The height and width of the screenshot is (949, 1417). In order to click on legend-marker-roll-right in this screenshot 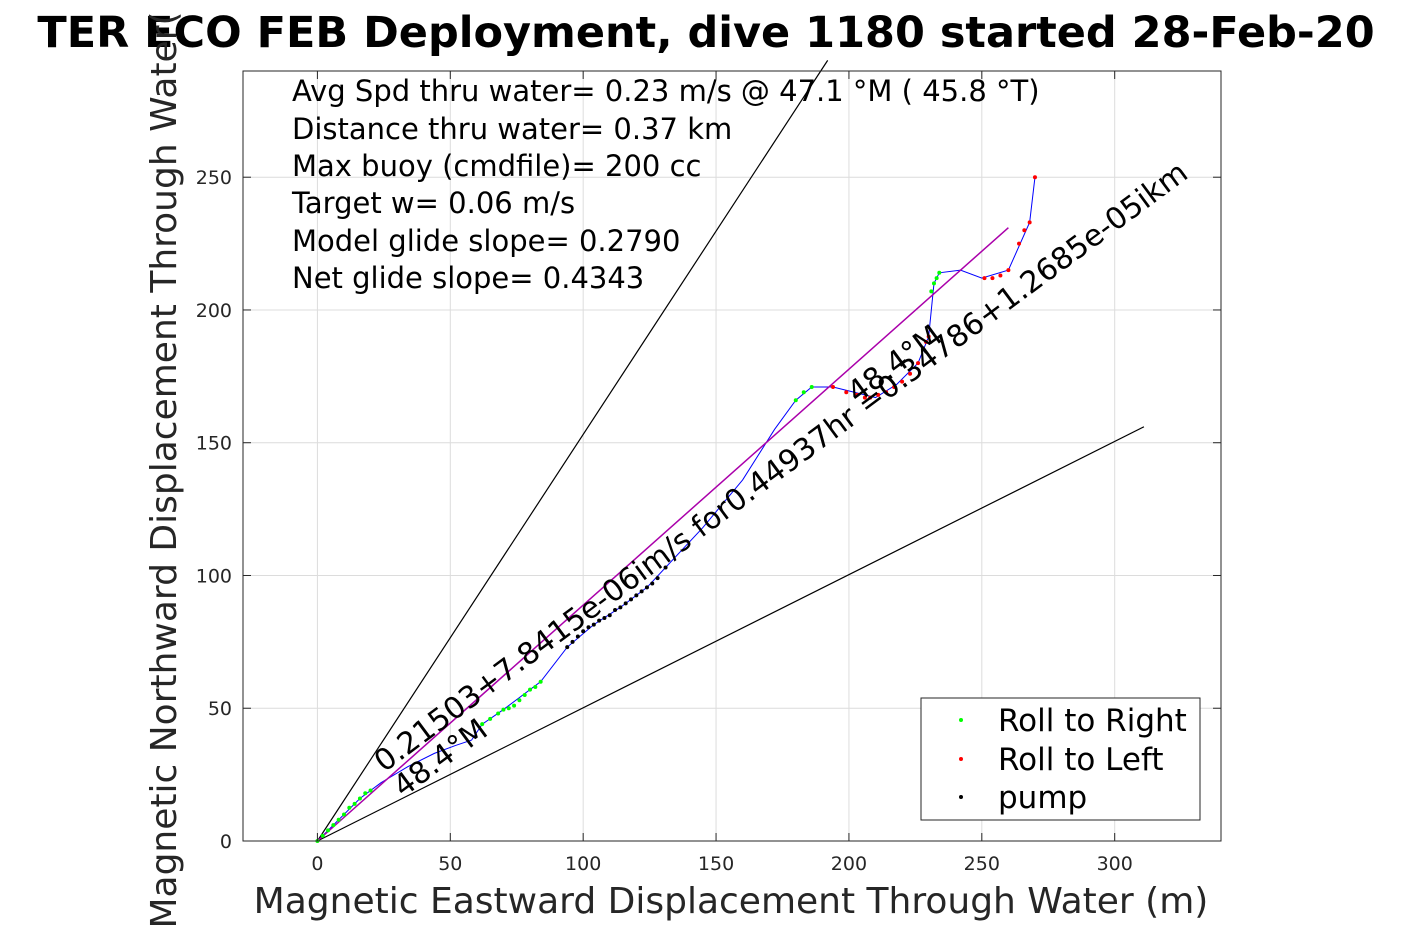, I will do `click(961, 720)`.